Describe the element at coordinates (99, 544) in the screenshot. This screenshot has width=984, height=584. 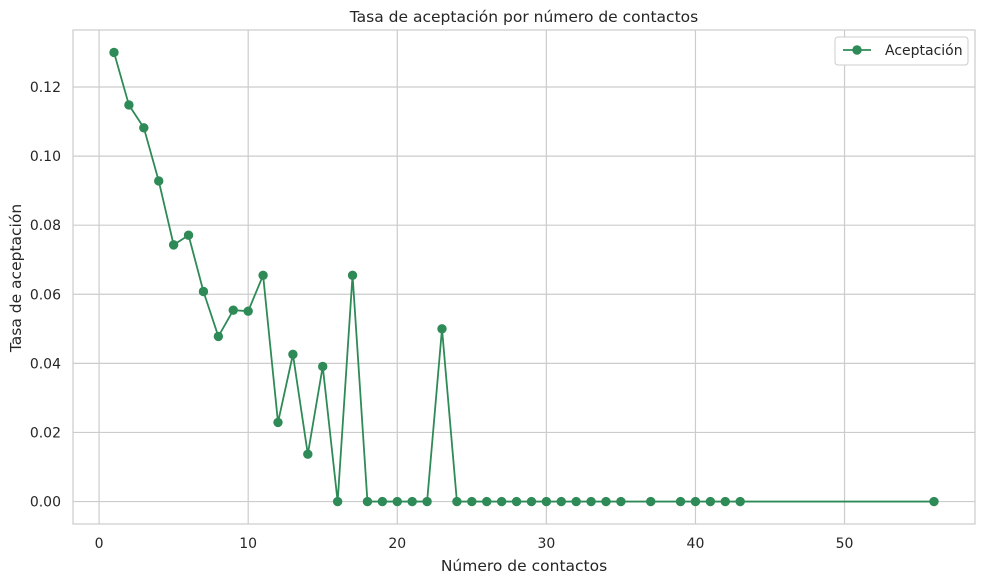
I see `x-tick-label: 0` at that location.